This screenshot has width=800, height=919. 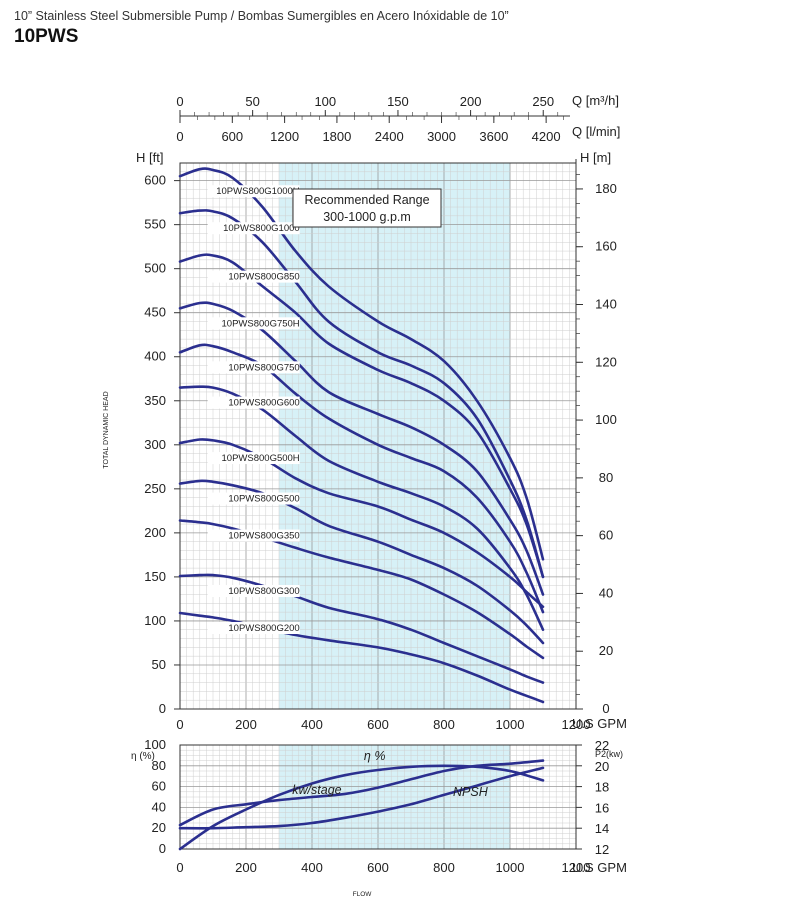 What do you see at coordinates (605, 708) in the screenshot?
I see `y2-tick-label: 0` at bounding box center [605, 708].